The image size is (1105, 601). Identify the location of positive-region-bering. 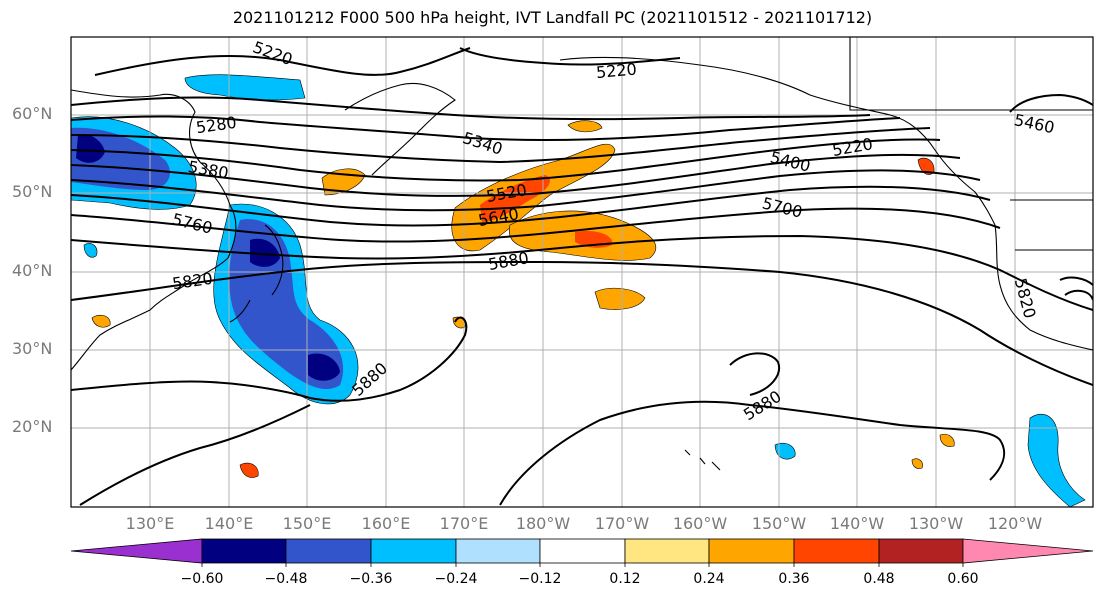
(585, 126).